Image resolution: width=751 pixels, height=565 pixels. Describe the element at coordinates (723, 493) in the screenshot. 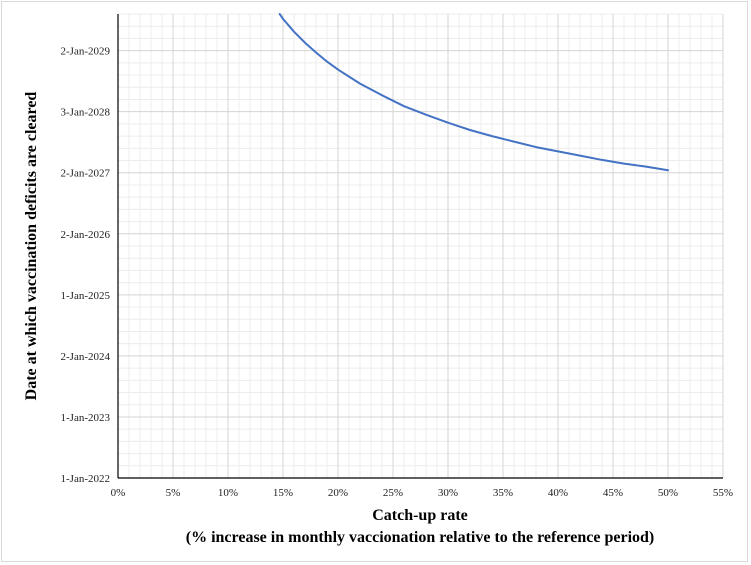

I see `x-tick-label: 55%` at that location.